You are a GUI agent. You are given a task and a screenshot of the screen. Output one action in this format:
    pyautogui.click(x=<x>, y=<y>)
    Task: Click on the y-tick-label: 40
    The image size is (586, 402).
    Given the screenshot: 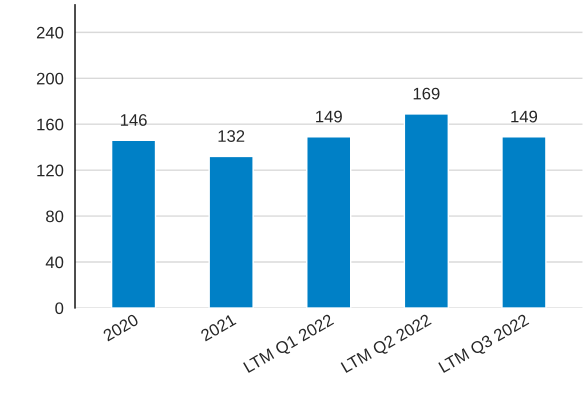 What is the action you would take?
    pyautogui.click(x=55, y=262)
    